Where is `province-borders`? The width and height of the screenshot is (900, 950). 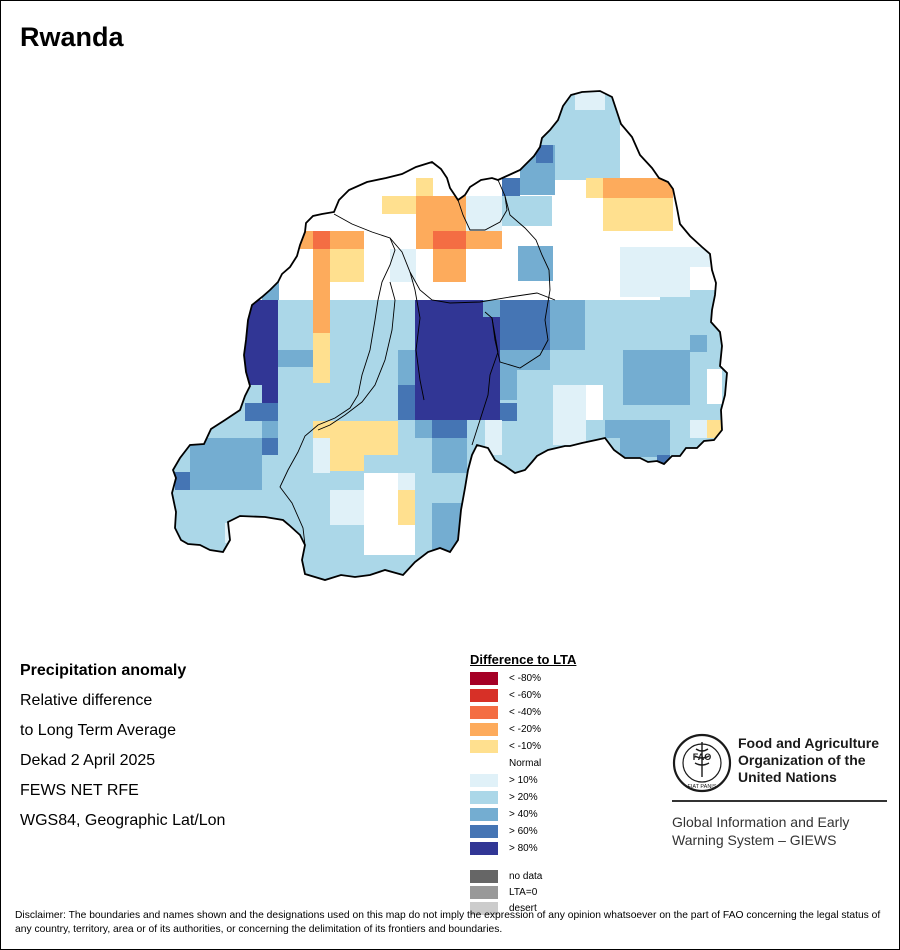
province-borders is located at coordinates (417, 362).